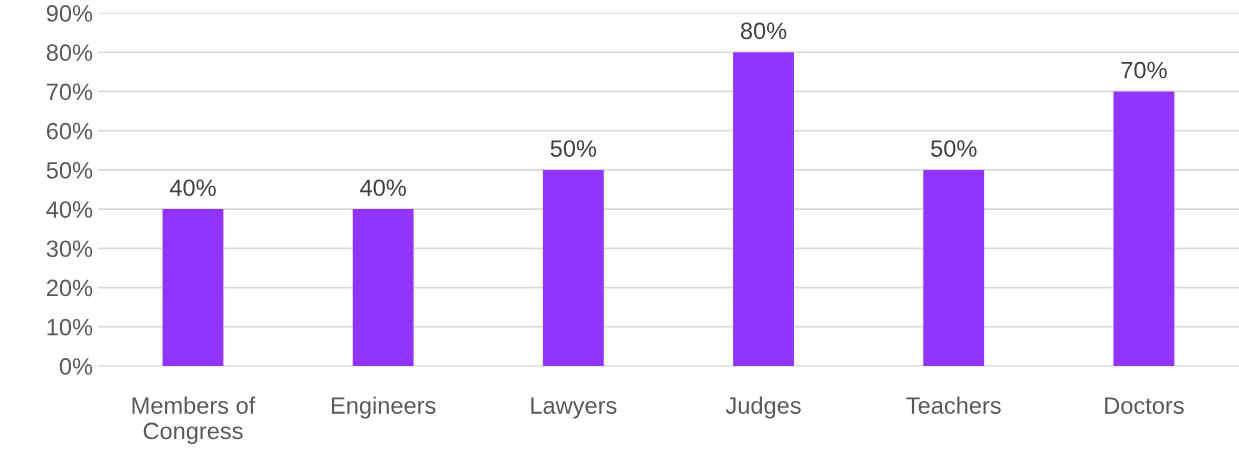 This screenshot has height=466, width=1239. Describe the element at coordinates (383, 407) in the screenshot. I see `x-tick-label: Engineers` at that location.